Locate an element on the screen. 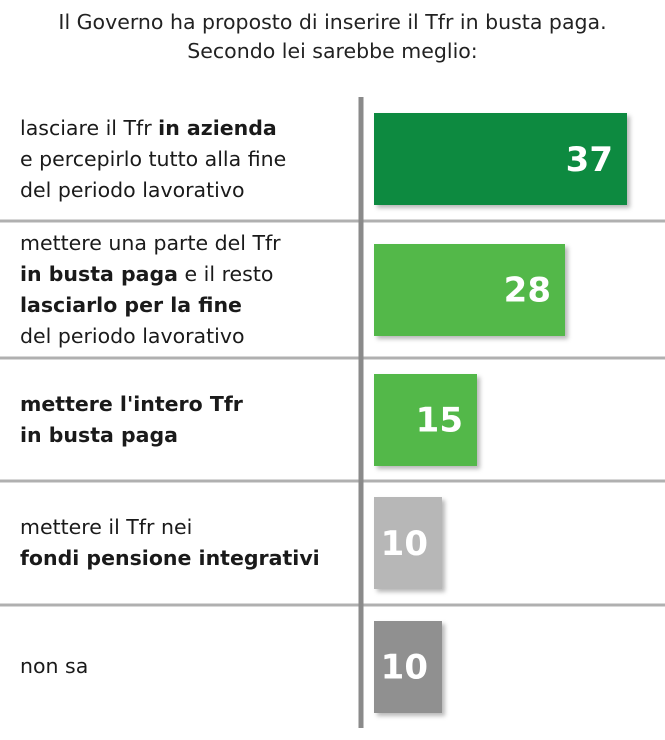  bar-value-label-1: 37 is located at coordinates (589, 160).